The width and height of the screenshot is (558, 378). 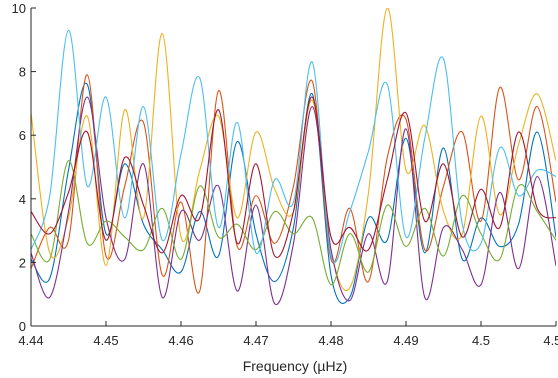 I want to click on y-tick-label: 4, so click(x=22, y=199).